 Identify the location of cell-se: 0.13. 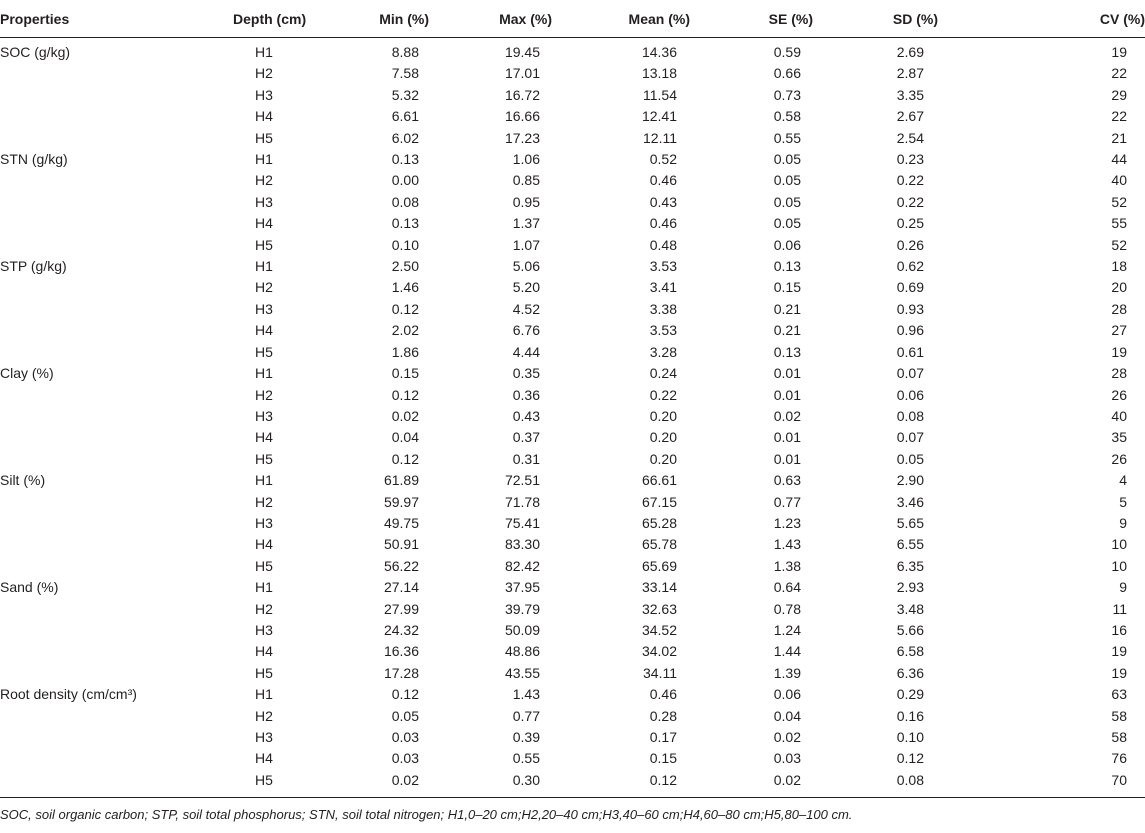
(787, 351).